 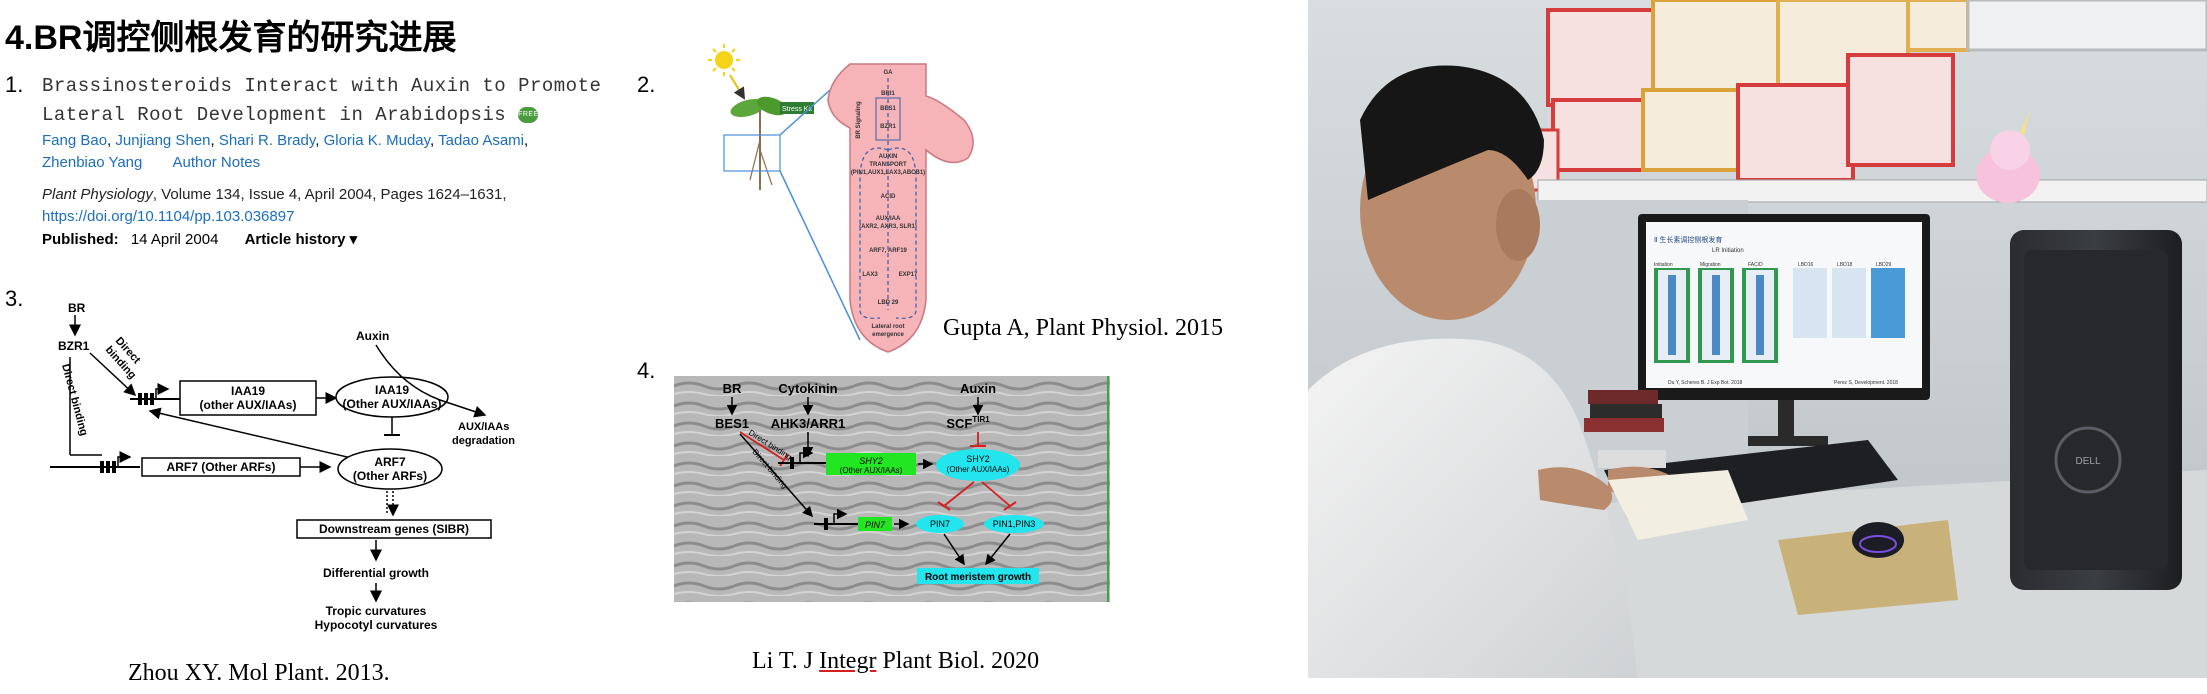 I want to click on page-title: 4.BR调控侧根发育的研究进展, so click(x=231, y=38).